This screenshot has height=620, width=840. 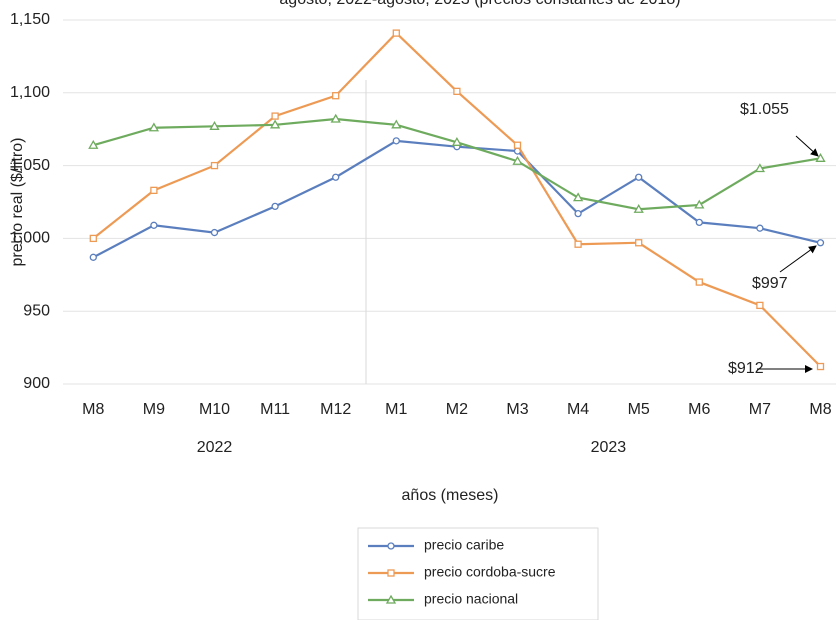 What do you see at coordinates (396, 409) in the screenshot?
I see `x-tick-label: M1` at bounding box center [396, 409].